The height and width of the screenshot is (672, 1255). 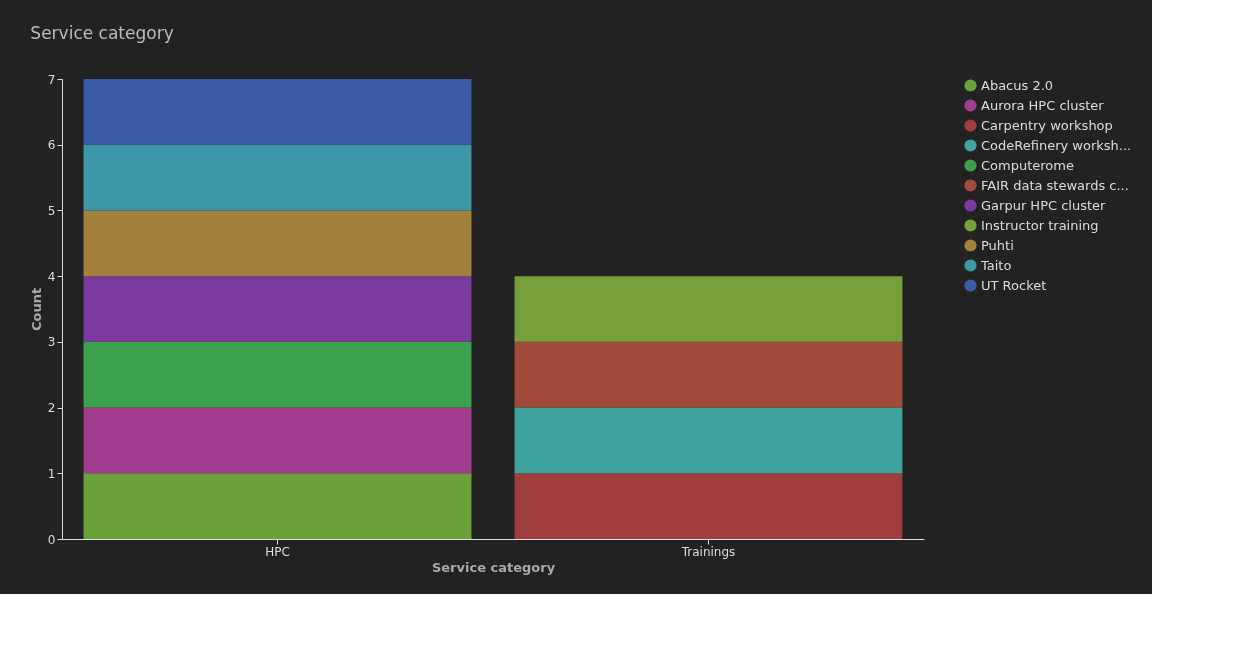 What do you see at coordinates (51, 539) in the screenshot?
I see `y-tick-label: 0` at bounding box center [51, 539].